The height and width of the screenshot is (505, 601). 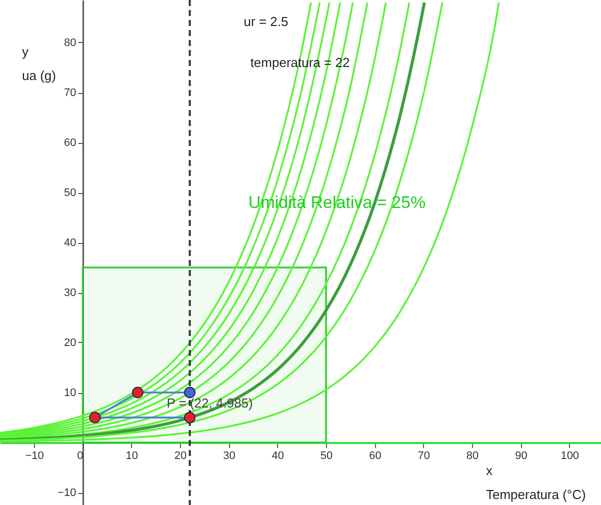 I want to click on x-tick-label: 30, so click(x=229, y=456).